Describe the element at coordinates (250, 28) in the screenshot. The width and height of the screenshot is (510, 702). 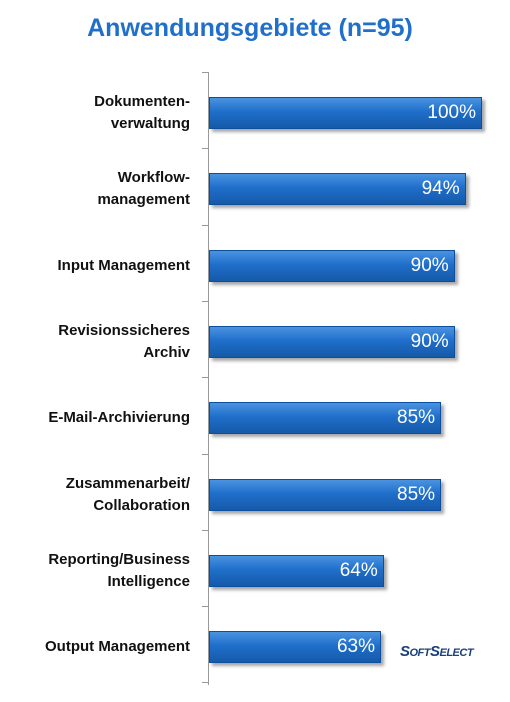
I see `chart-title: Anwendungsgebiete (n=95)` at that location.